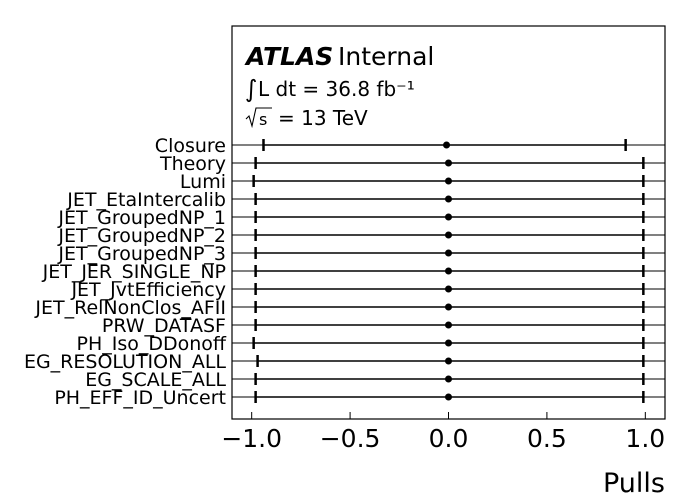  I want to click on row-label: JET_GroupedNP_1, so click(141, 218).